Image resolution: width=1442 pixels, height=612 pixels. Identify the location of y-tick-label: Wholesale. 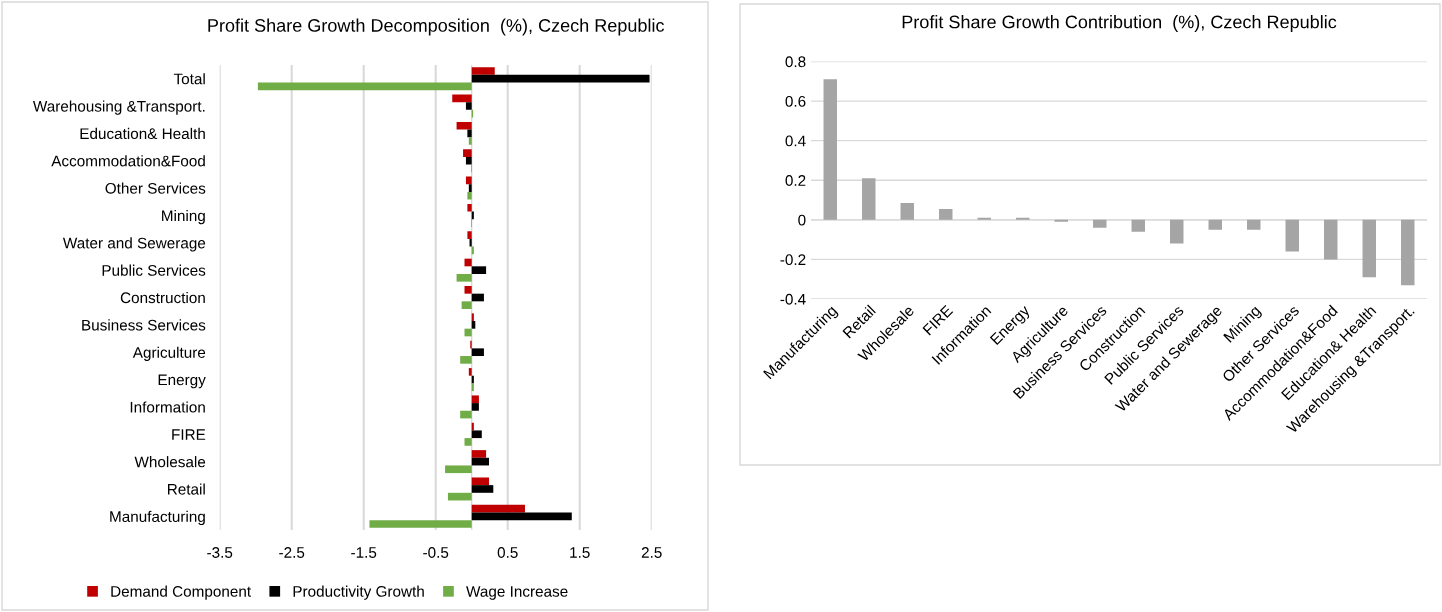
(170, 462).